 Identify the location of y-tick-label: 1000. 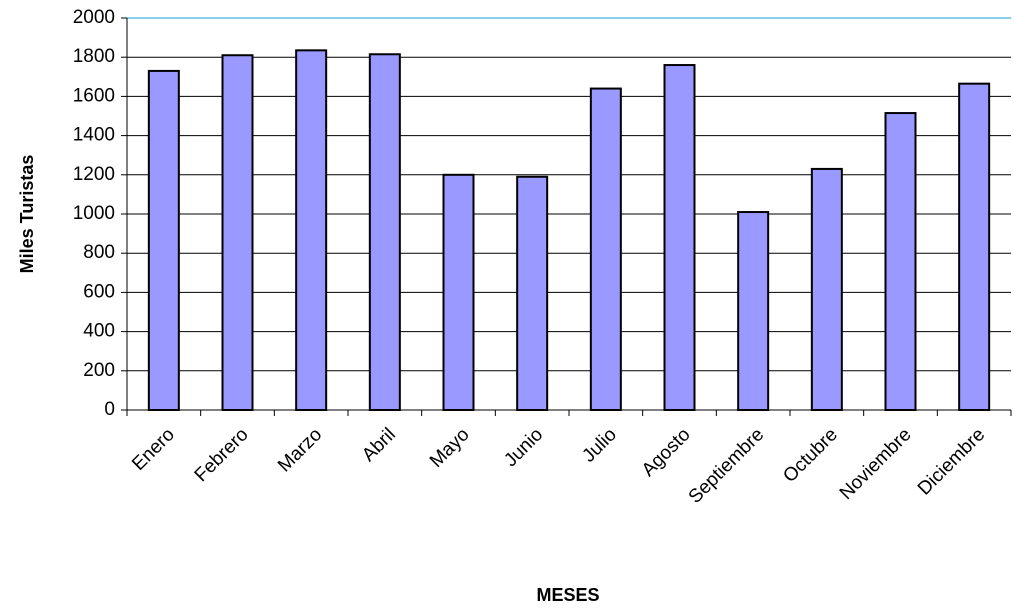
(94, 213).